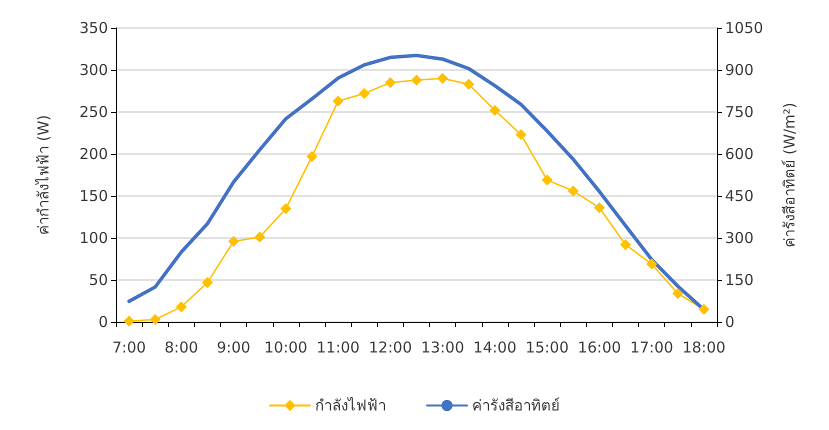 The width and height of the screenshot is (829, 430). I want to click on y2-tick-label: 900, so click(739, 70).